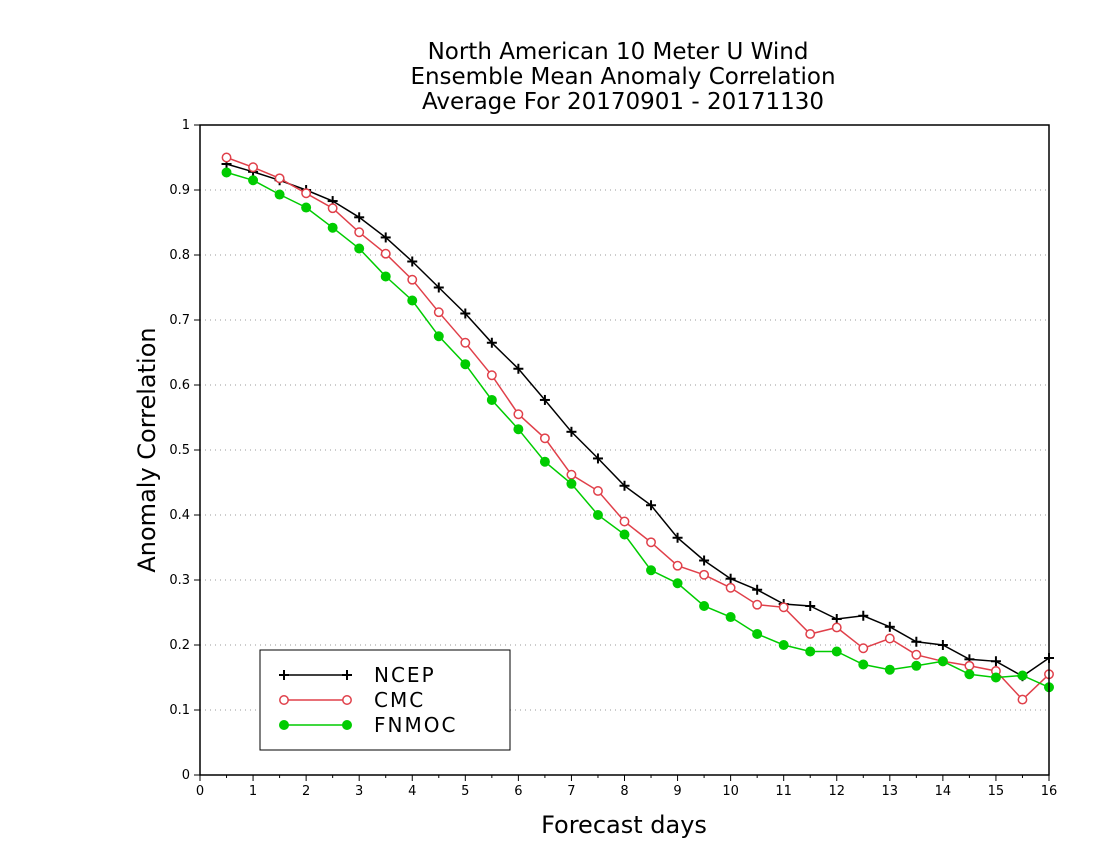  I want to click on x-tick-label: 15, so click(996, 791).